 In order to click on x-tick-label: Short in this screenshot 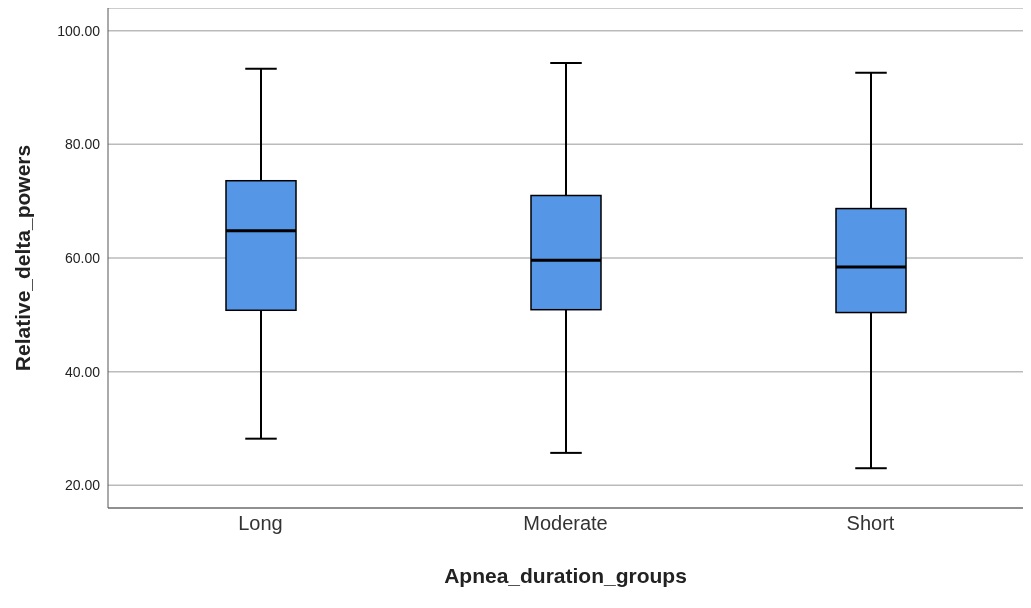, I will do `click(870, 523)`.